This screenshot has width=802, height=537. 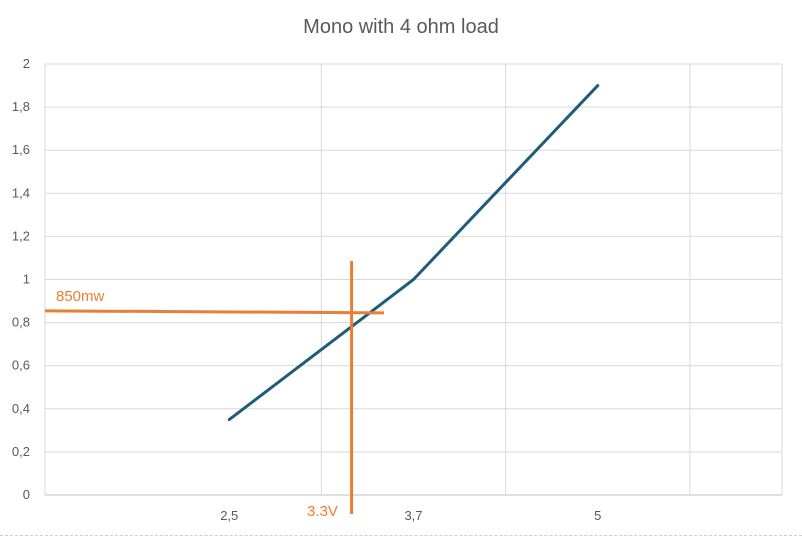 What do you see at coordinates (401, 535) in the screenshot?
I see `bottom-divider` at bounding box center [401, 535].